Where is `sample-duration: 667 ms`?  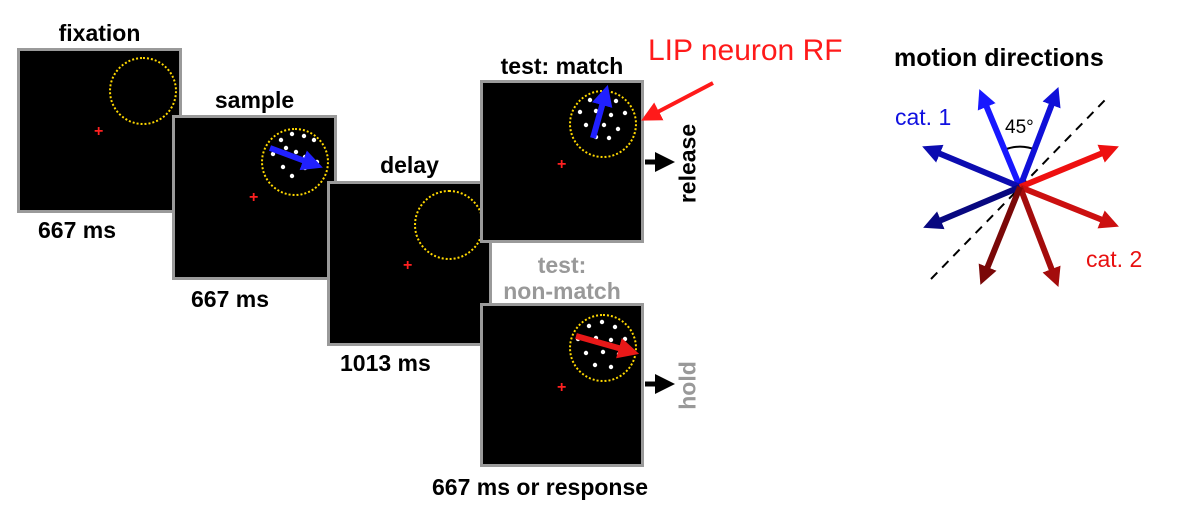 sample-duration: 667 ms is located at coordinates (230, 299).